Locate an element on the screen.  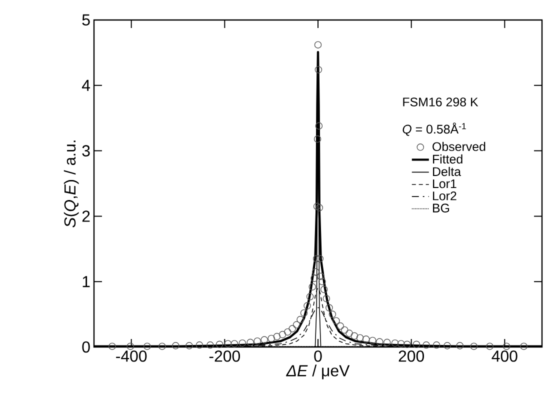
x-axis-title: ΔE / μeV is located at coordinates (318, 372).